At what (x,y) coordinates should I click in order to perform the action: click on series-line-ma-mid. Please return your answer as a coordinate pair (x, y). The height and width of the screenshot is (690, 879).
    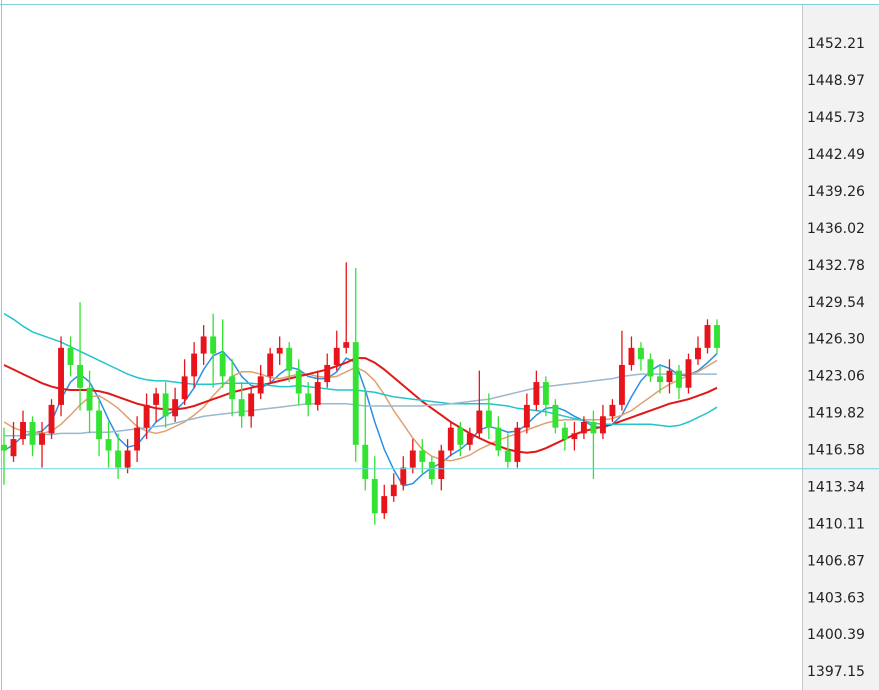
    Looking at the image, I should click on (360, 410).